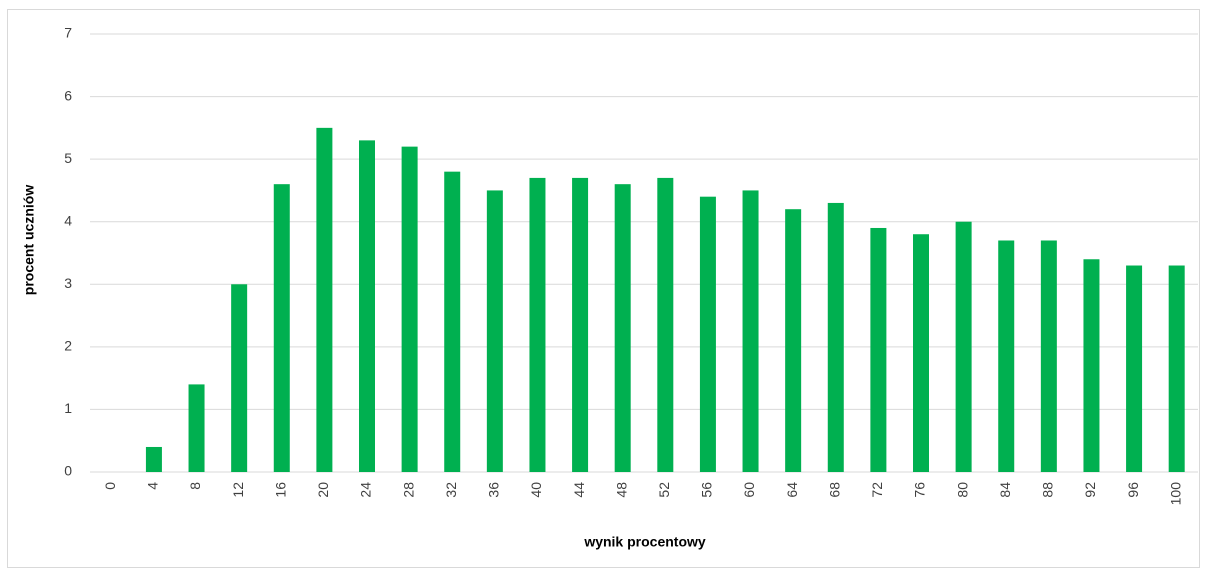 The image size is (1208, 569). What do you see at coordinates (451, 490) in the screenshot?
I see `x-tick-label: 32` at bounding box center [451, 490].